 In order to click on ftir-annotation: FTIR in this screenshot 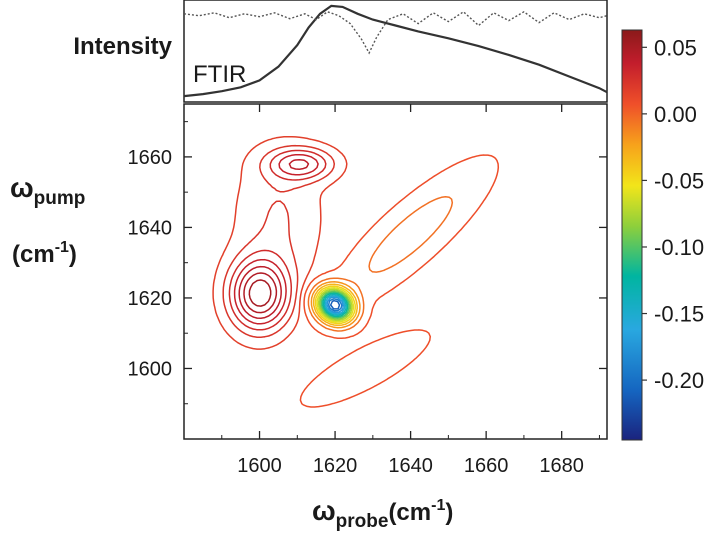, I will do `click(219, 74)`.